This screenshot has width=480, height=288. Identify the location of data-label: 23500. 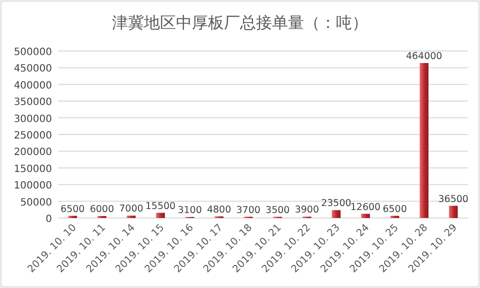
(336, 204).